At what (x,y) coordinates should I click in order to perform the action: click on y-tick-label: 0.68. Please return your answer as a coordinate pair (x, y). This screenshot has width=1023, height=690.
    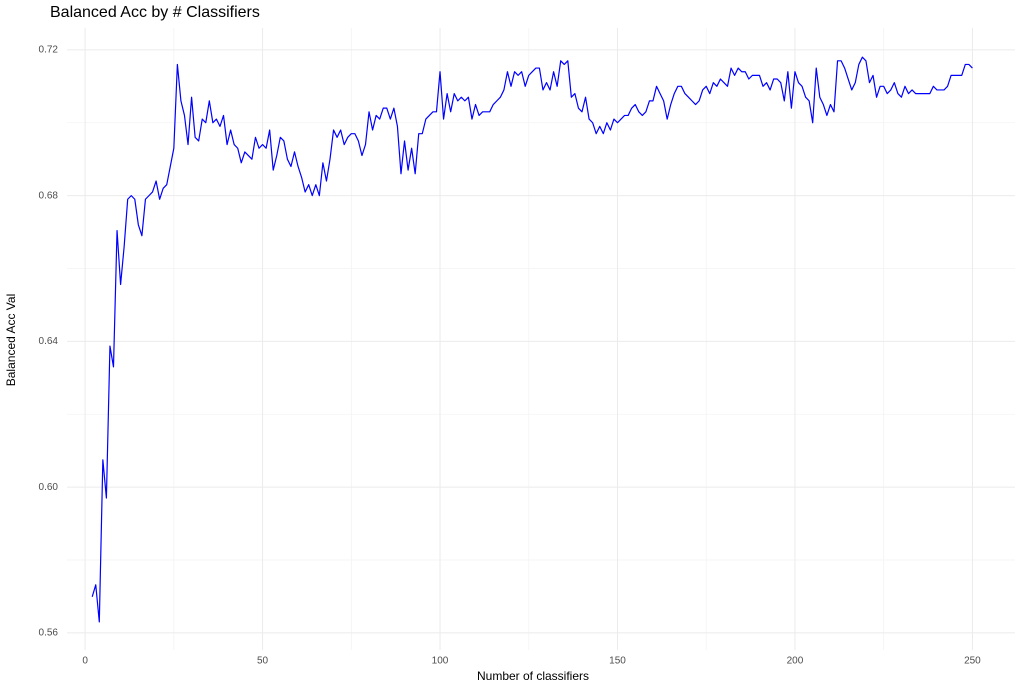
    Looking at the image, I should click on (49, 195).